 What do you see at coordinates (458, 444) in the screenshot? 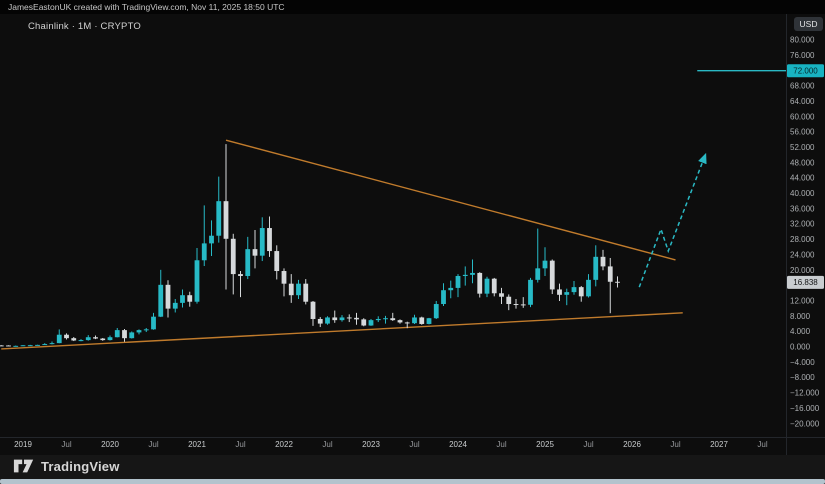
I see `time-axis-tick: 2024` at bounding box center [458, 444].